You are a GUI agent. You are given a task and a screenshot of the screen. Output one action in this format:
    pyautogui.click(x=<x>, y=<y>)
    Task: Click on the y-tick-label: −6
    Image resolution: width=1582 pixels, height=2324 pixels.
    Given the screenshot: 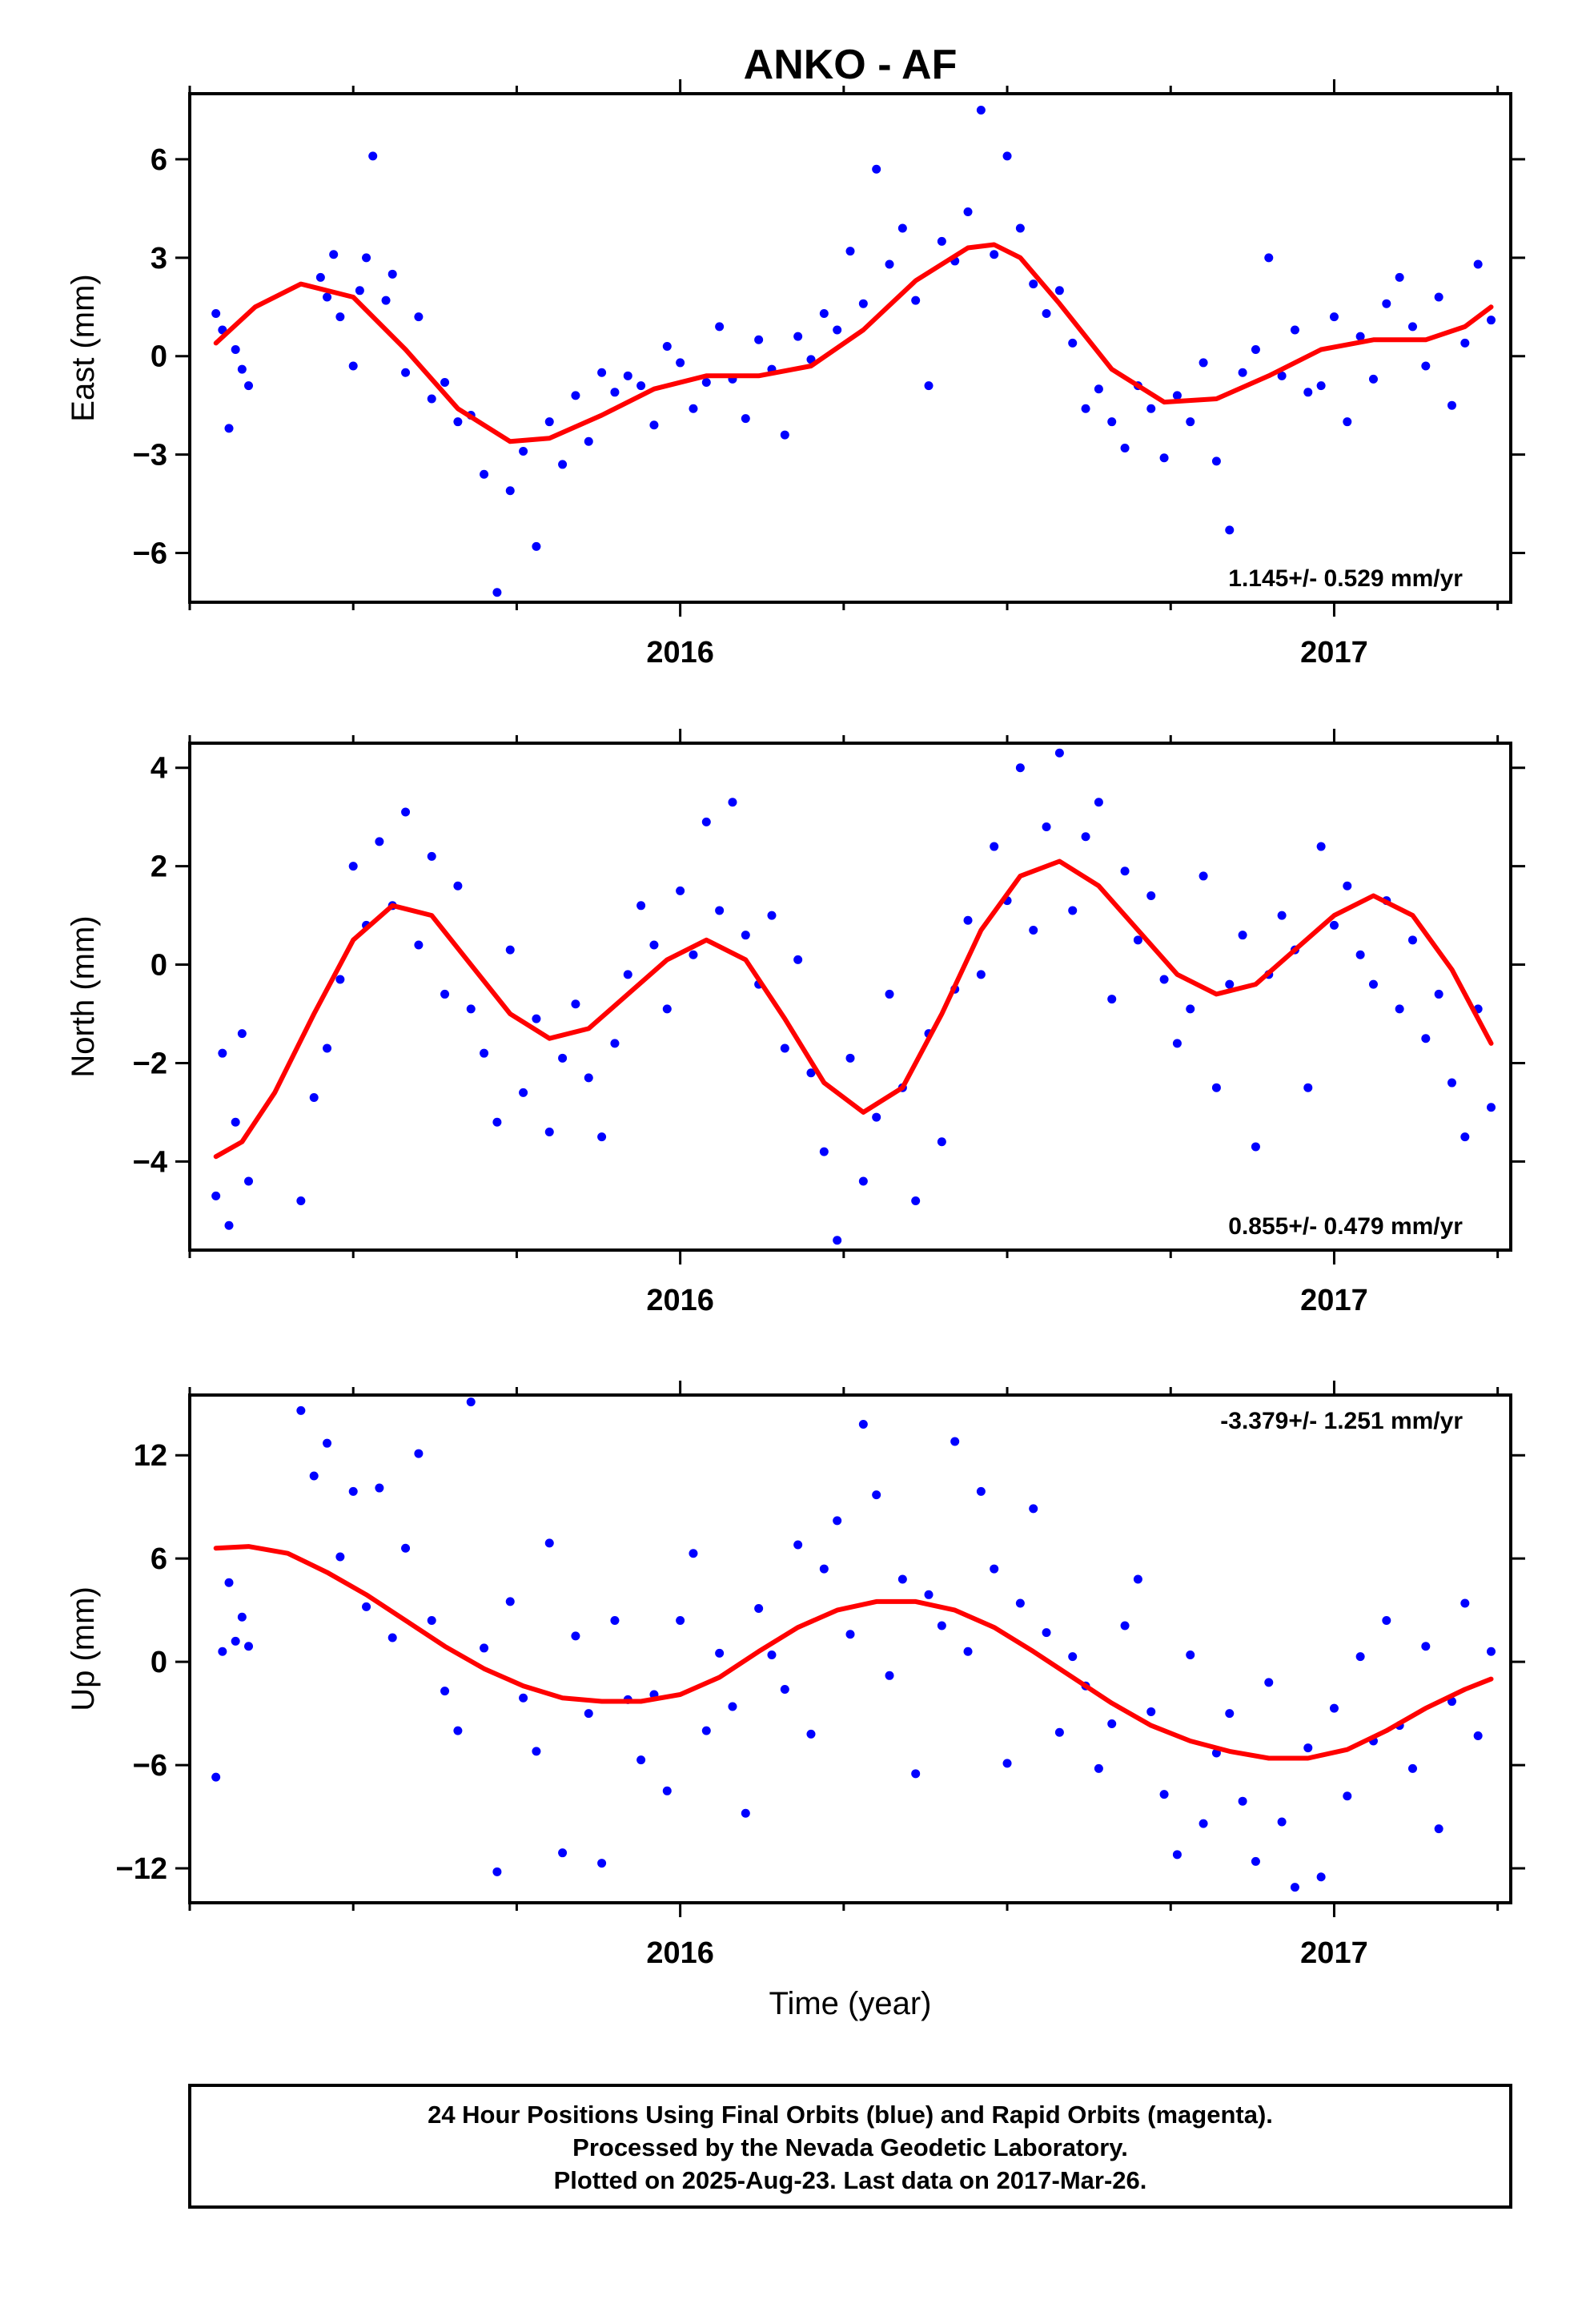 What is the action you would take?
    pyautogui.click(x=150, y=1766)
    